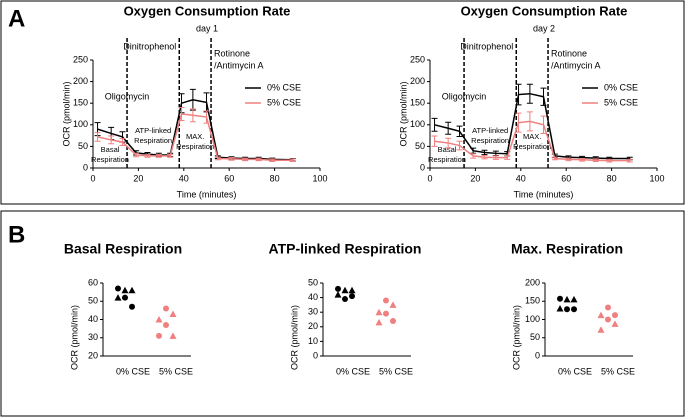  What do you see at coordinates (532, 136) in the screenshot?
I see `region-label: MAX.` at bounding box center [532, 136].